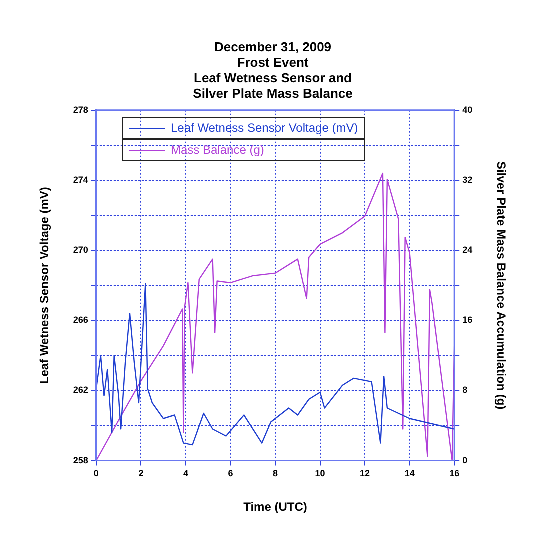 This screenshot has width=536, height=533. I want to click on x-tick-label: 12, so click(365, 473).